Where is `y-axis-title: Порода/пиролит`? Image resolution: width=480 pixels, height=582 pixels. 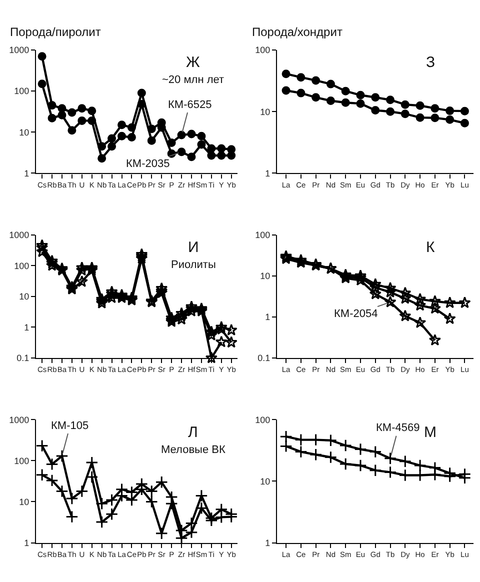
y-axis-title: Порода/пиролит is located at coordinates (56, 32).